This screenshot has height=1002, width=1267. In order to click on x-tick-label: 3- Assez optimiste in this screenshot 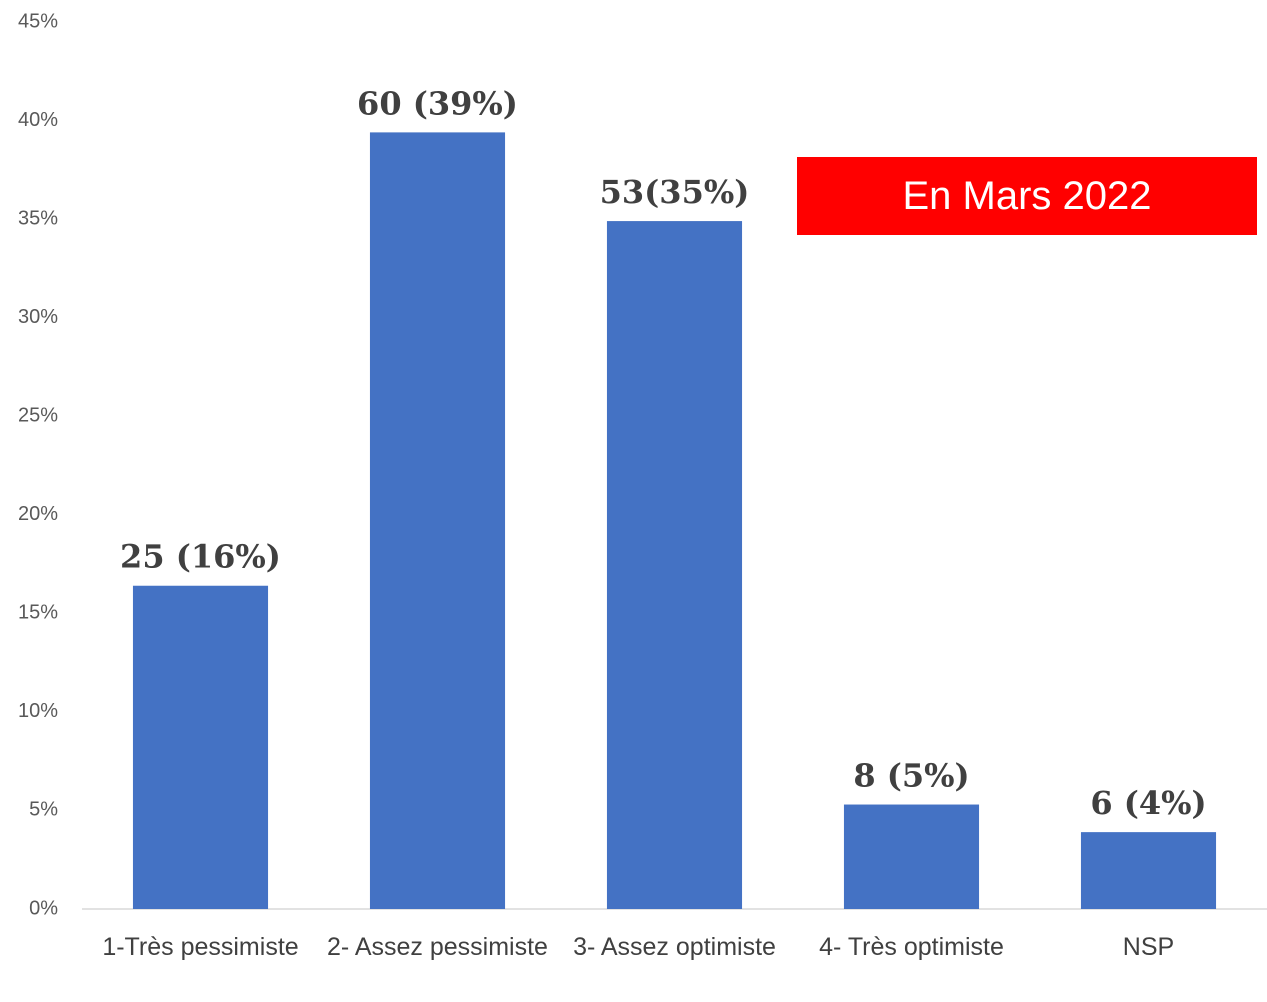, I will do `click(674, 947)`.